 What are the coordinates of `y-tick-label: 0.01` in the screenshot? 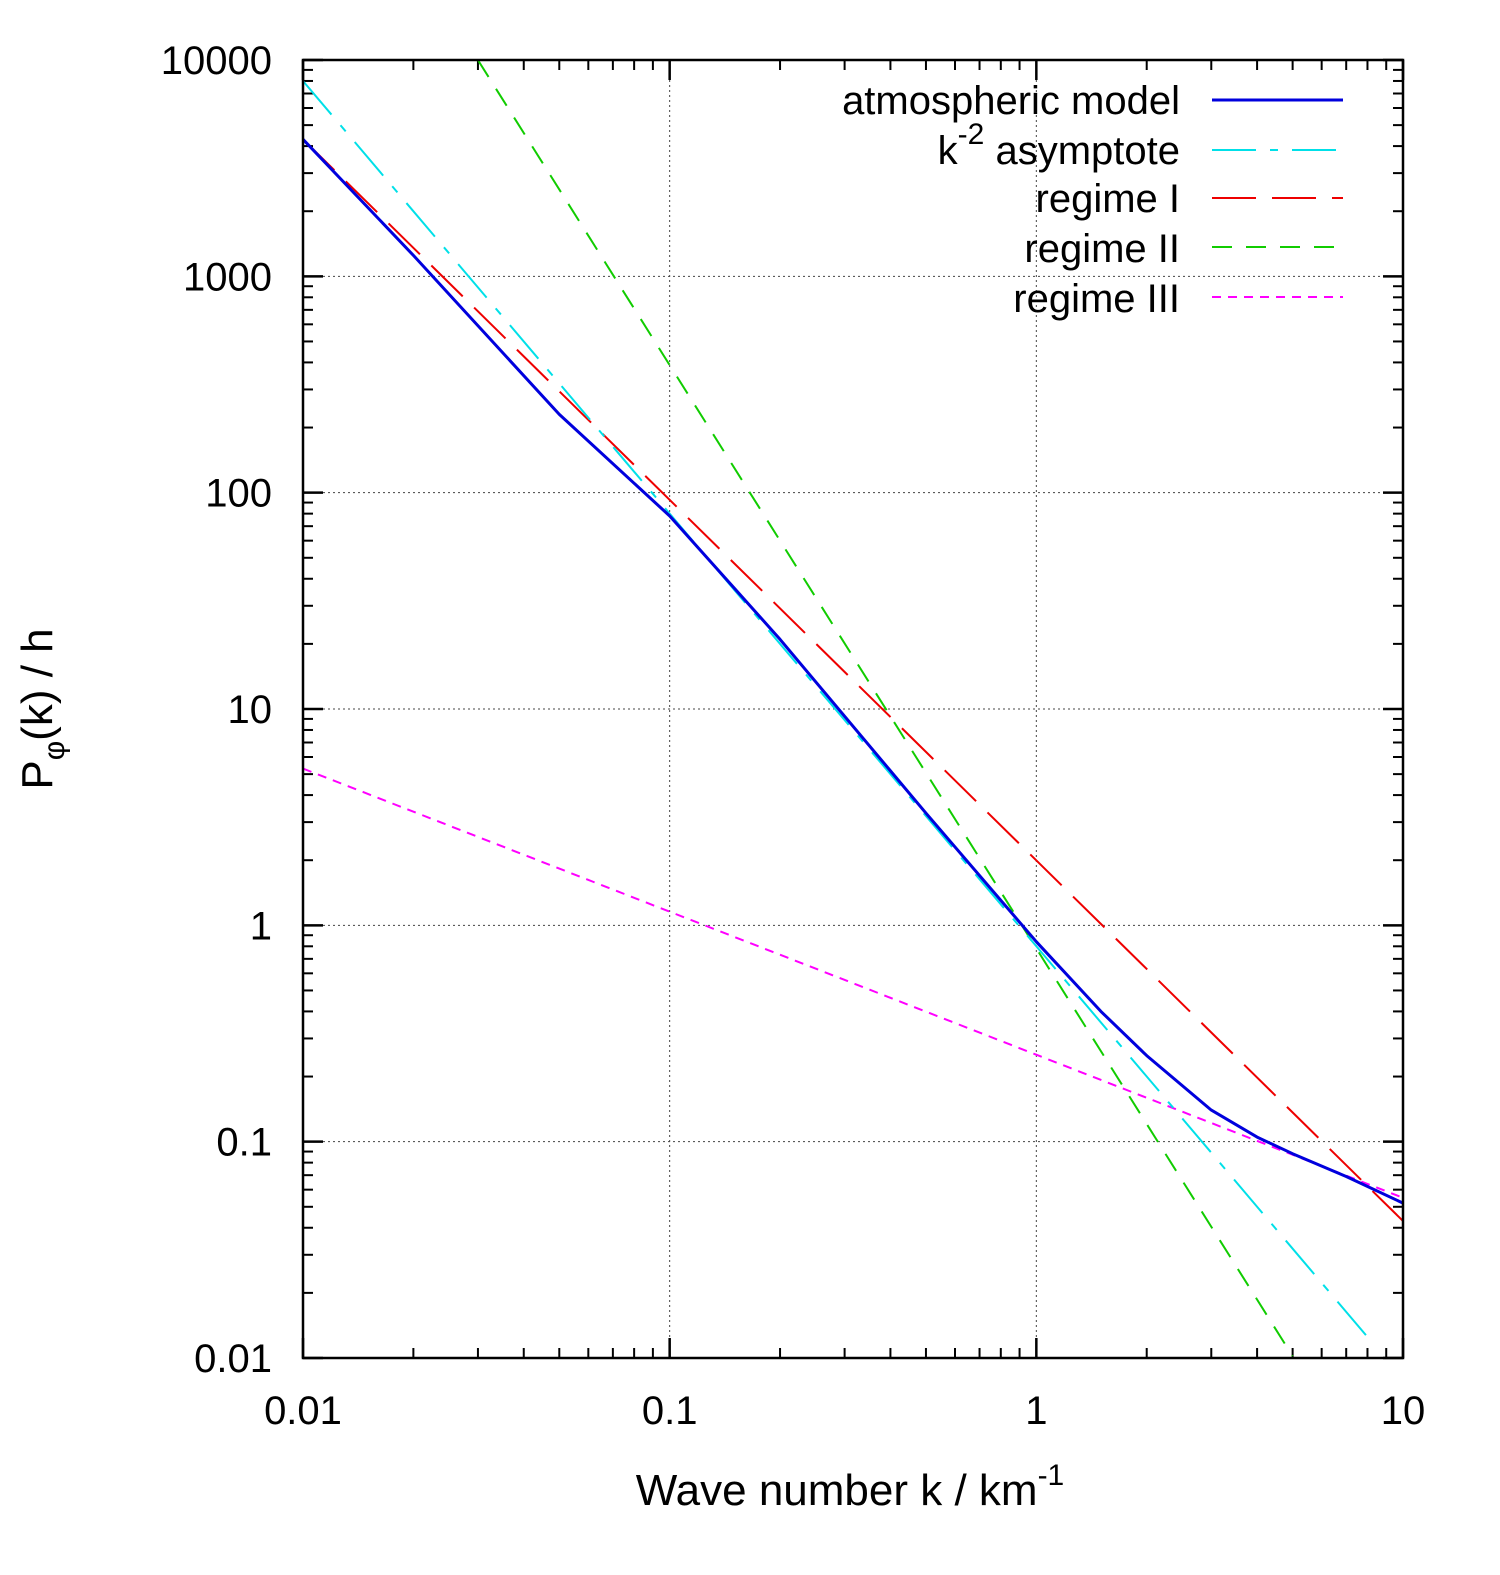 It's located at (233, 1359).